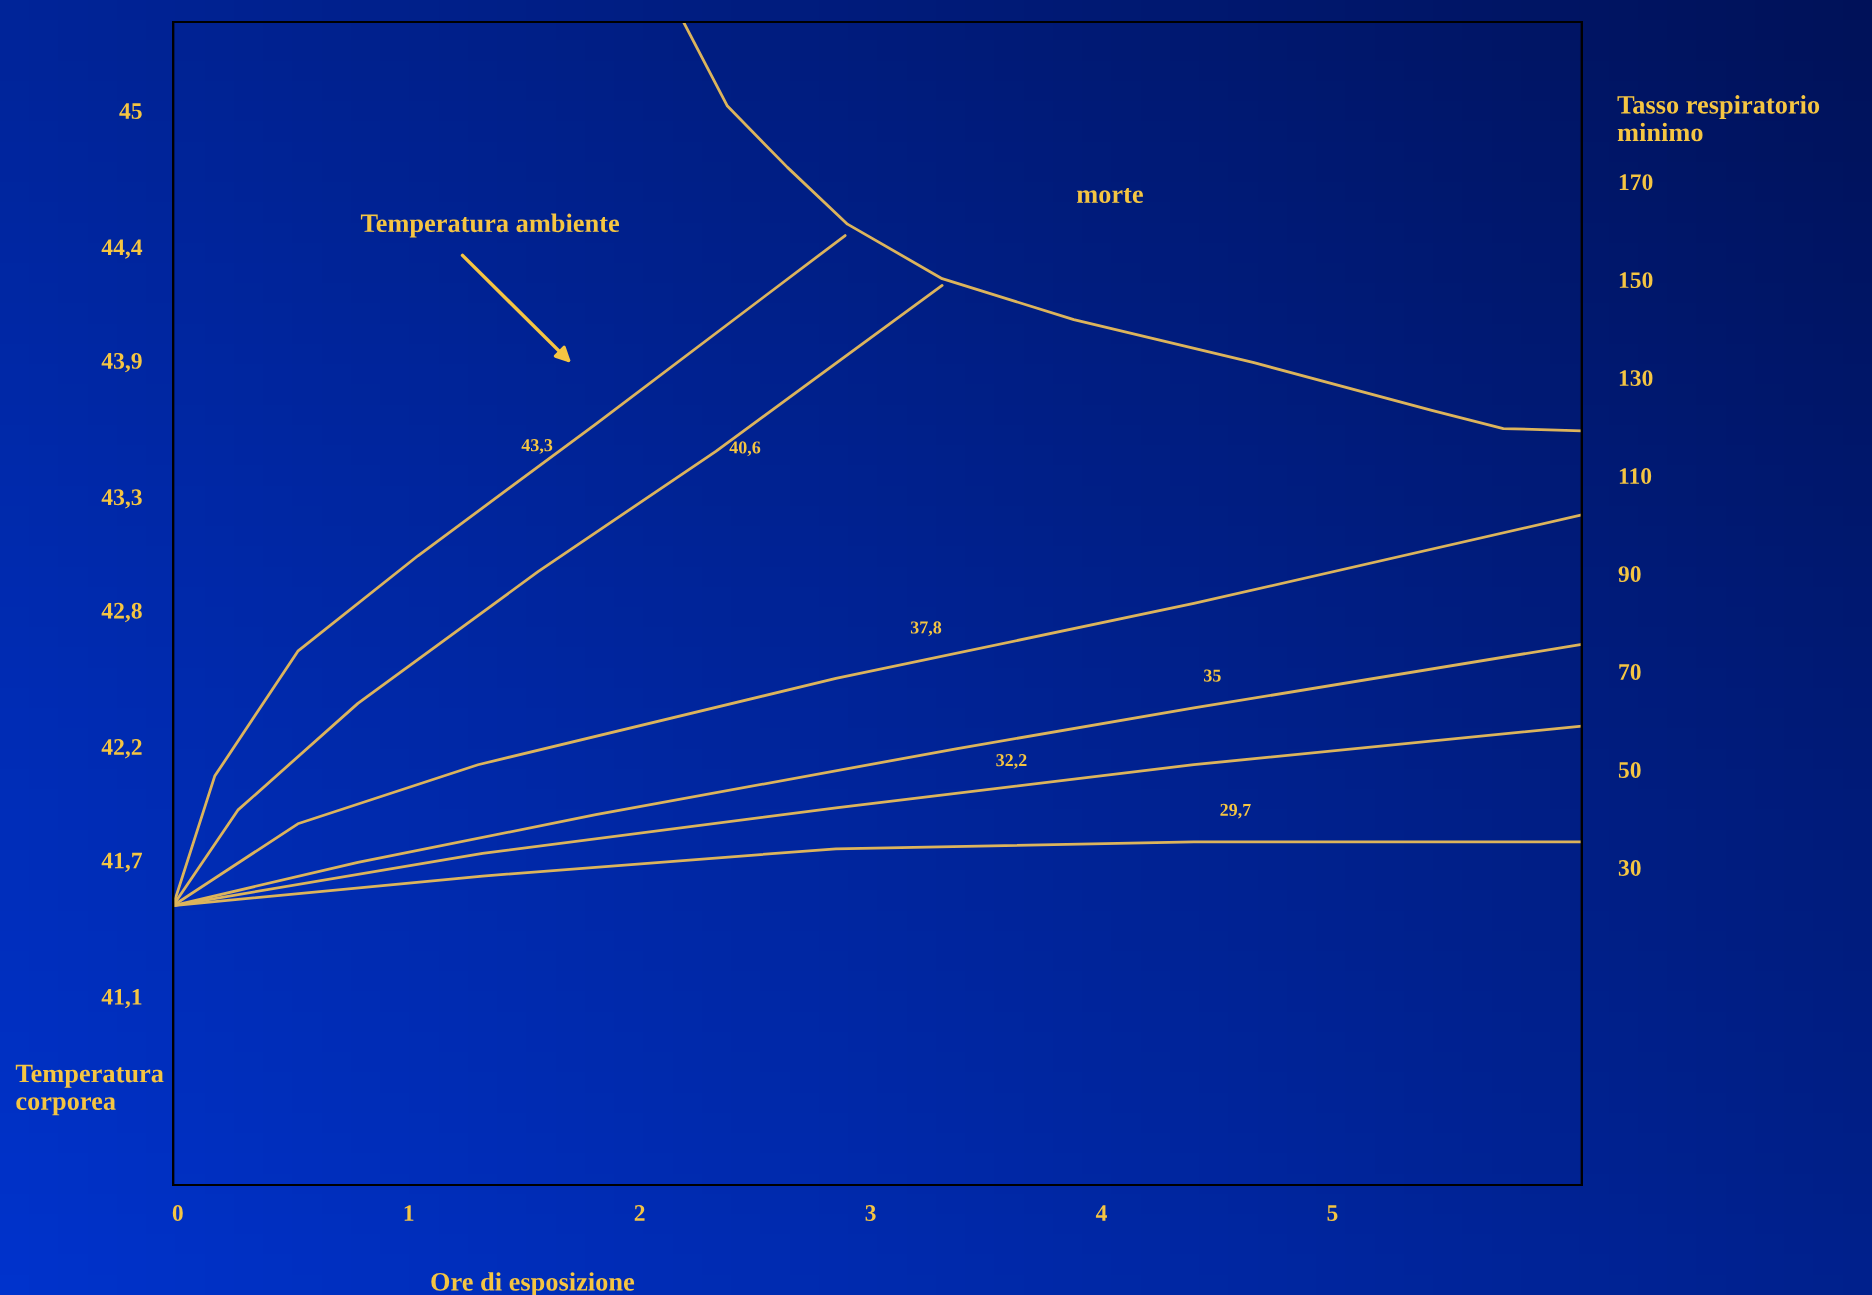  What do you see at coordinates (1629, 770) in the screenshot?
I see `y2-tick-label: 50` at bounding box center [1629, 770].